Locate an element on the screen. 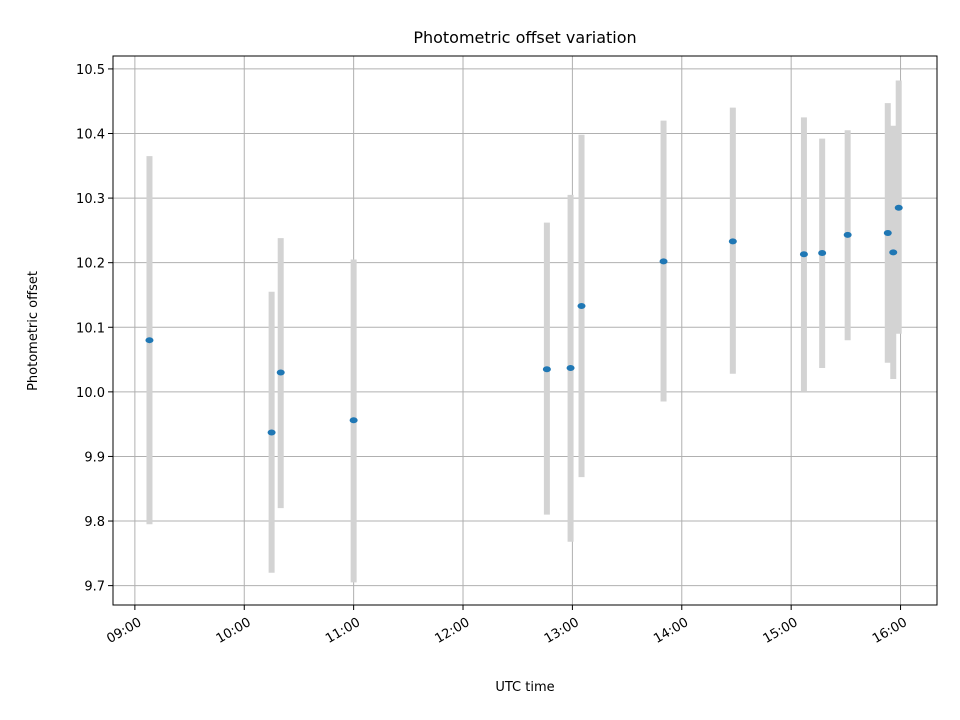 The height and width of the screenshot is (720, 960). y-tick-label: 9.9 is located at coordinates (94, 457).